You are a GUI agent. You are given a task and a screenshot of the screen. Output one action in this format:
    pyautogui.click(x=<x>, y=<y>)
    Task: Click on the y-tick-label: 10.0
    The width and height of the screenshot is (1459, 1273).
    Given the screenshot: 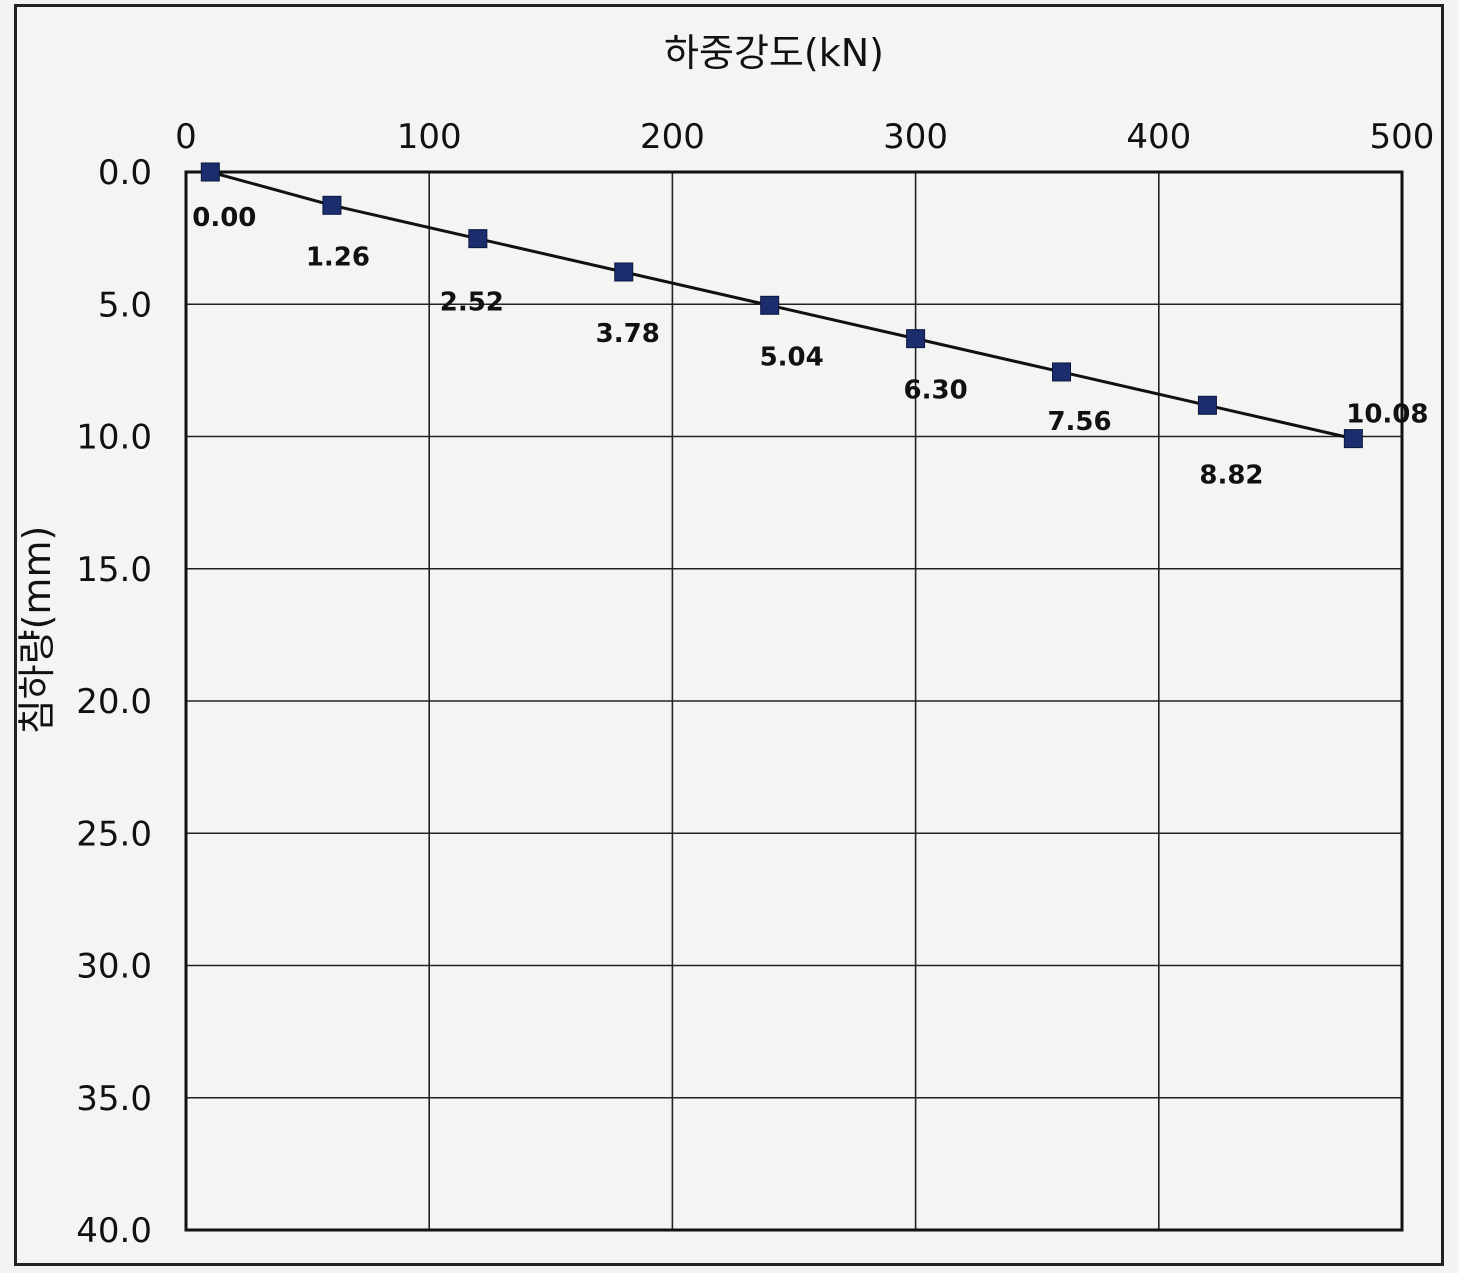 What is the action you would take?
    pyautogui.click(x=114, y=438)
    